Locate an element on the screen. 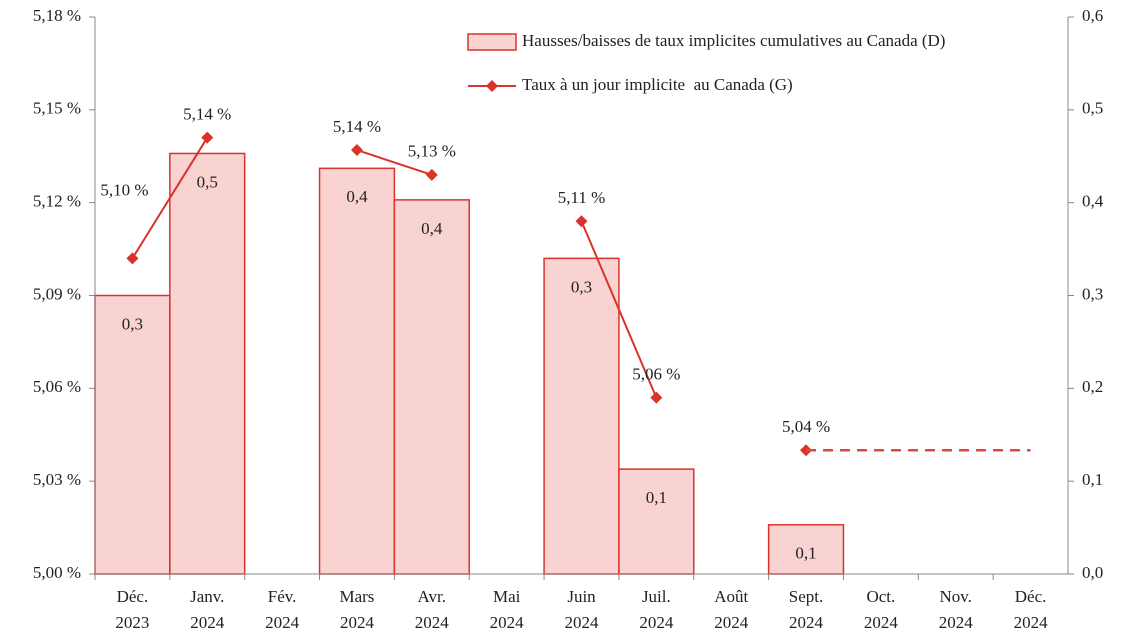  x-tick-label: Juil. 2024 is located at coordinates (656, 609).